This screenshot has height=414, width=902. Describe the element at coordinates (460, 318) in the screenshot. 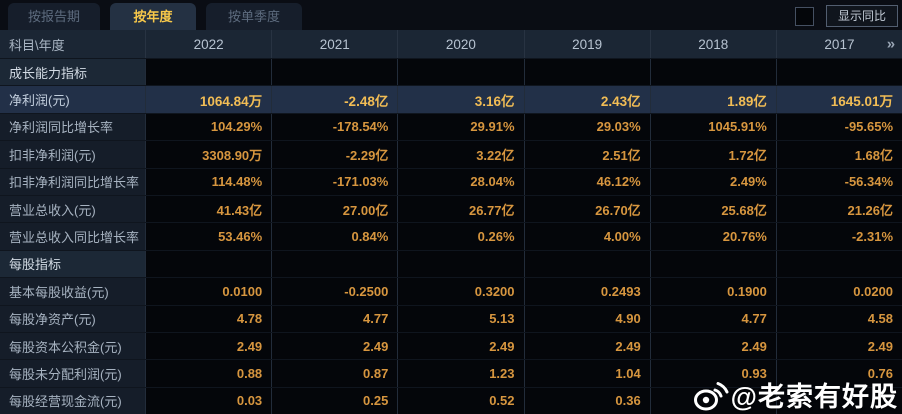

I see `cell-value: 5.13` at that location.